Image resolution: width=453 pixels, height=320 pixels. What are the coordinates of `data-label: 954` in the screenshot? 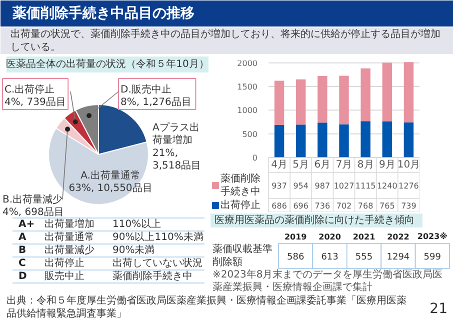 It's located at (301, 186).